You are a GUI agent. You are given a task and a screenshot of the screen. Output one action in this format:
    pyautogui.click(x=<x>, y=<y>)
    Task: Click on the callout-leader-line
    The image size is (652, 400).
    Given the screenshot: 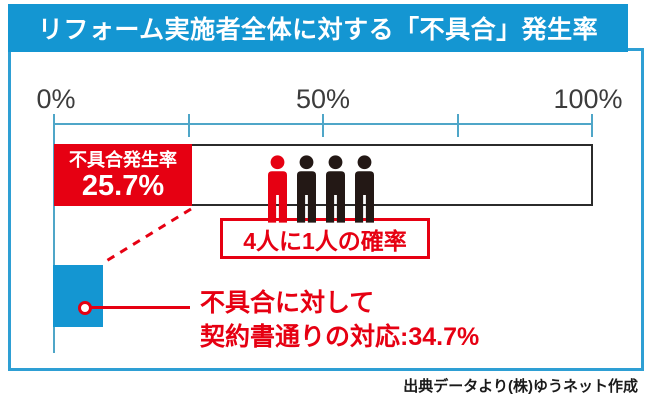 What is the action you would take?
    pyautogui.click(x=140, y=307)
    